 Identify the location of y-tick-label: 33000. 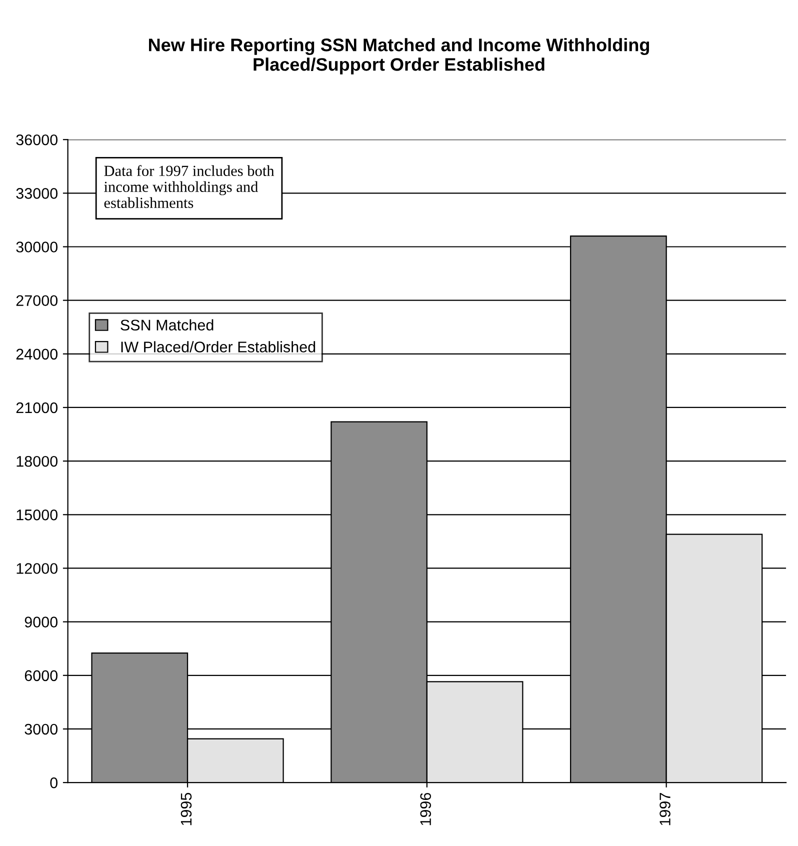
(37, 193).